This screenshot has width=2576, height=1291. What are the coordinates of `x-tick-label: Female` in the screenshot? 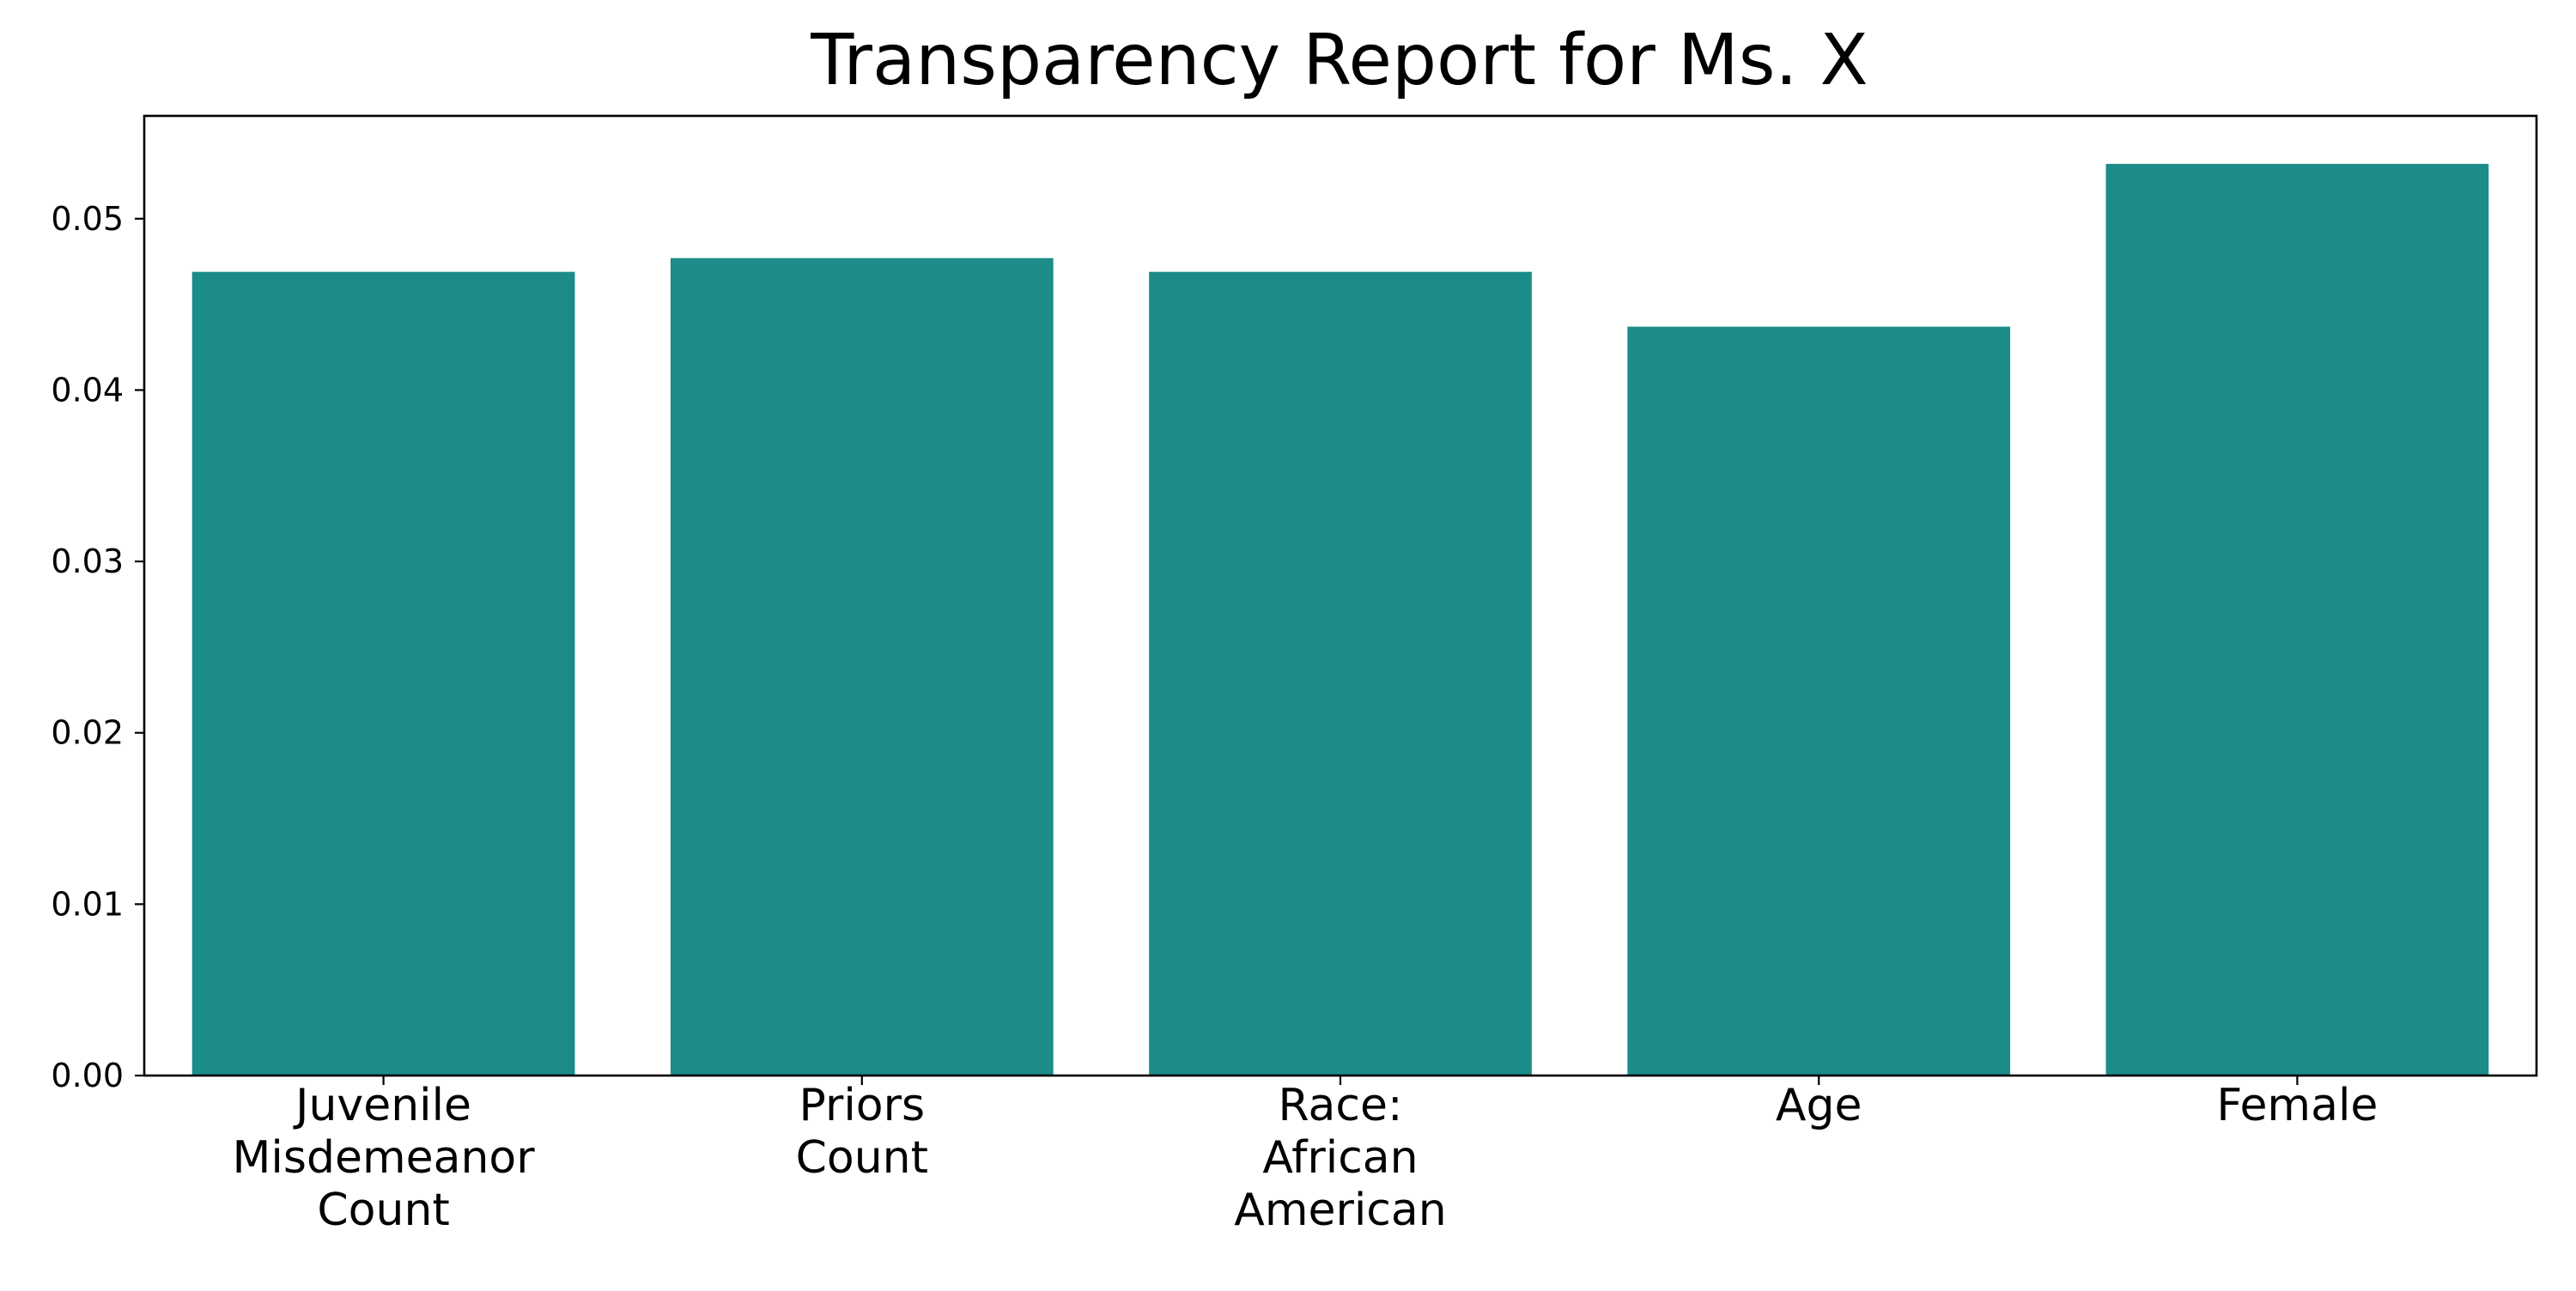 It's located at (2297, 1106).